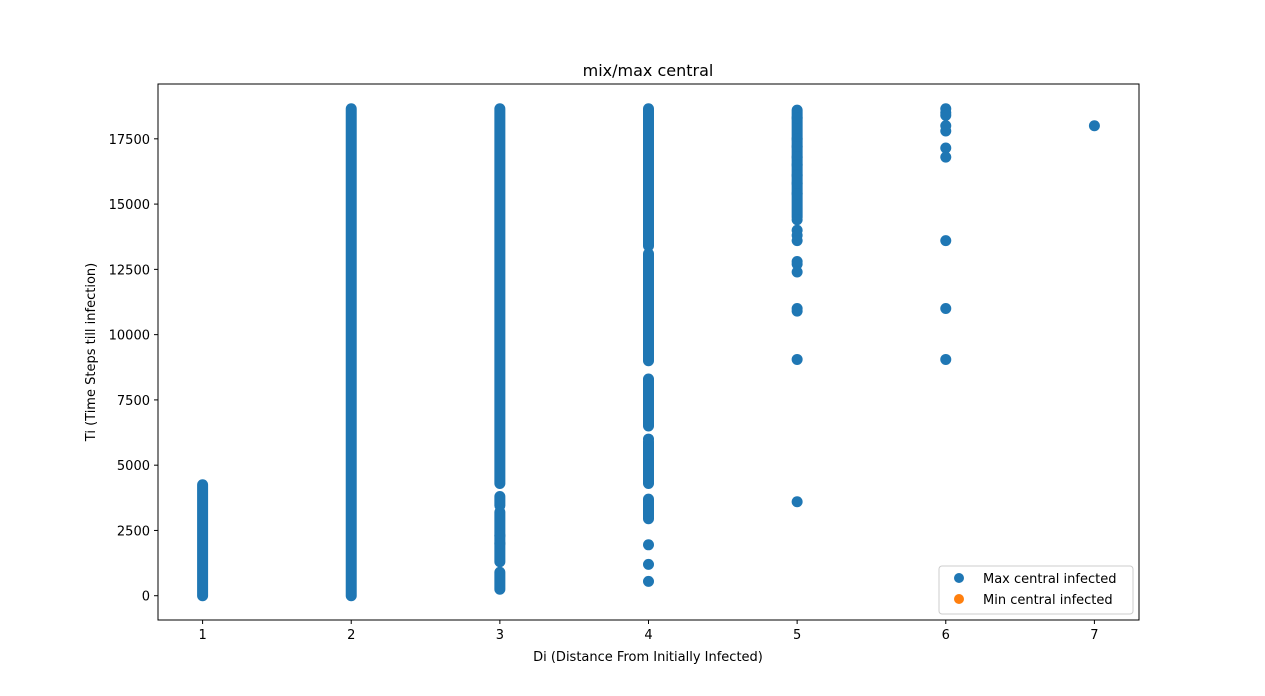 This screenshot has width=1265, height=696. I want to click on legend-marker-max-central, so click(959, 578).